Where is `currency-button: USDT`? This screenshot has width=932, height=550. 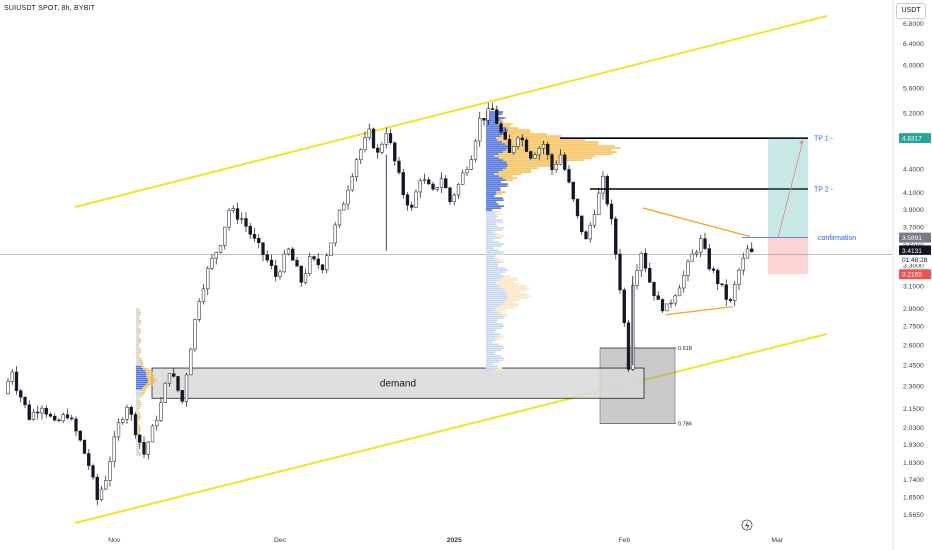 currency-button: USDT is located at coordinates (911, 11).